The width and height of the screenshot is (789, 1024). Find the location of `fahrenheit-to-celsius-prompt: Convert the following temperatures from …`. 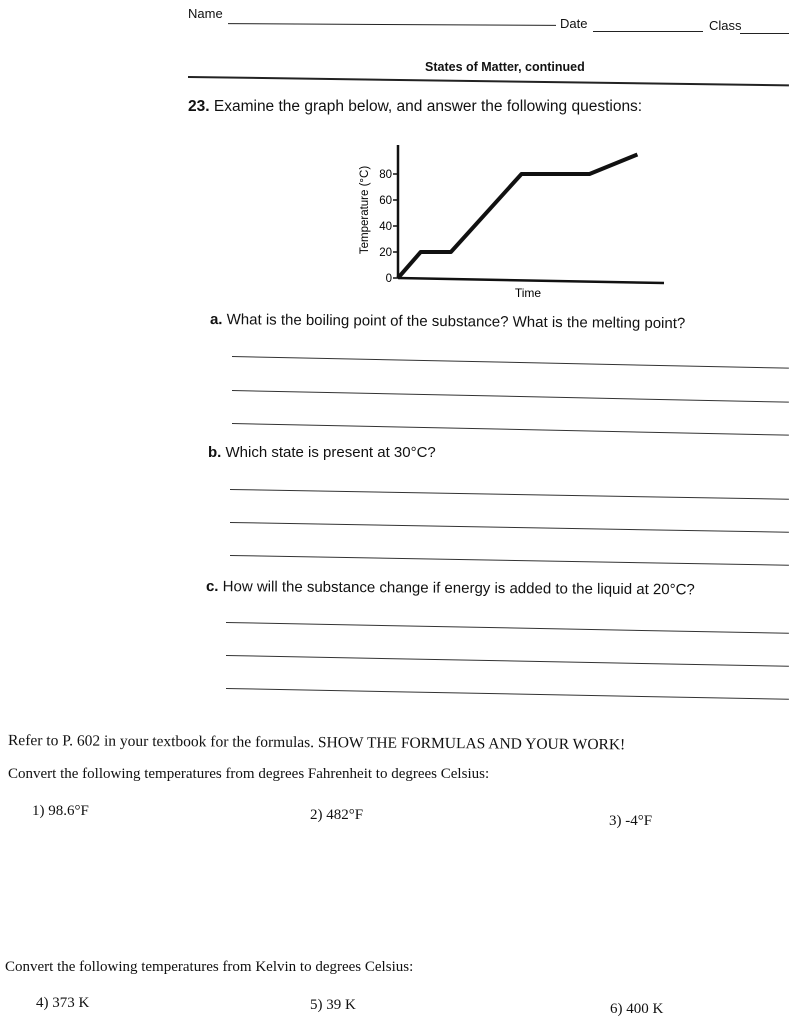

fahrenheit-to-celsius-prompt: Convert the following temperatures from … is located at coordinates (249, 774).